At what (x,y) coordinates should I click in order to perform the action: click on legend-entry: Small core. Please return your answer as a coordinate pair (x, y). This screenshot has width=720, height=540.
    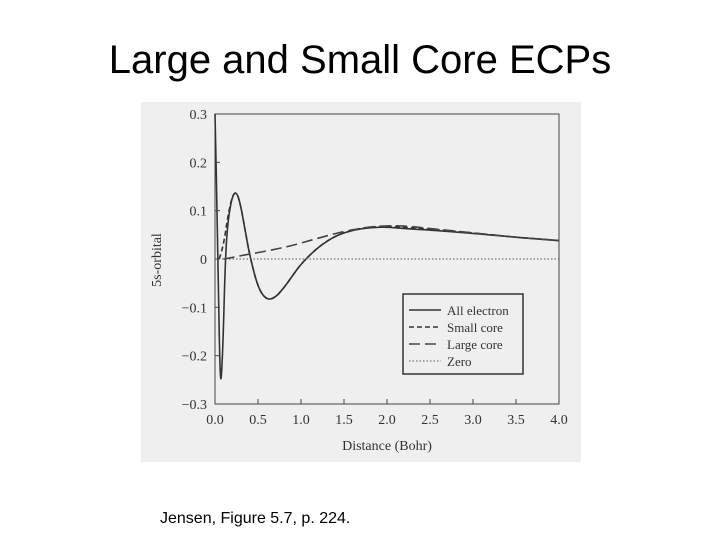
    Looking at the image, I should click on (475, 327).